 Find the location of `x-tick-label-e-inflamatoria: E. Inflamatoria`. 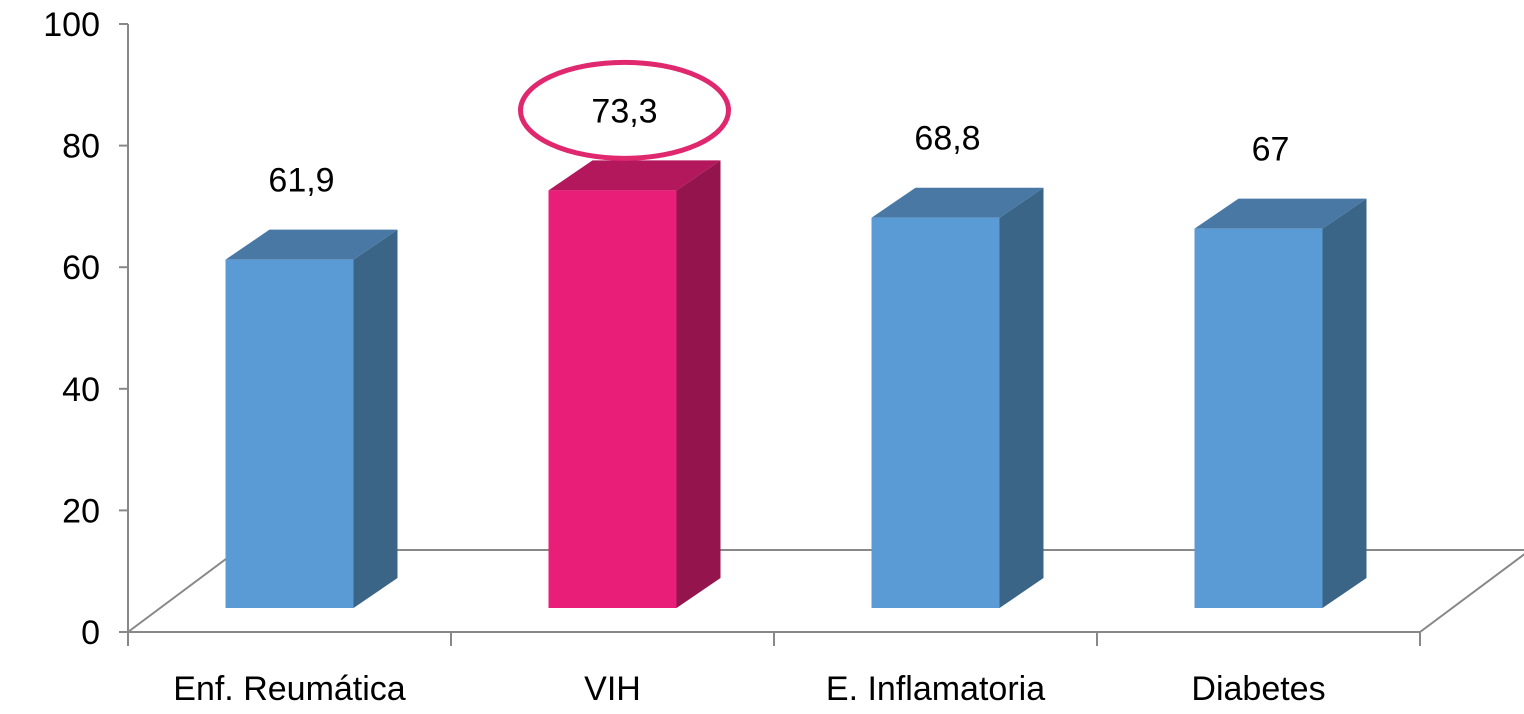

x-tick-label-e-inflamatoria: E. Inflamatoria is located at coordinates (935, 689).